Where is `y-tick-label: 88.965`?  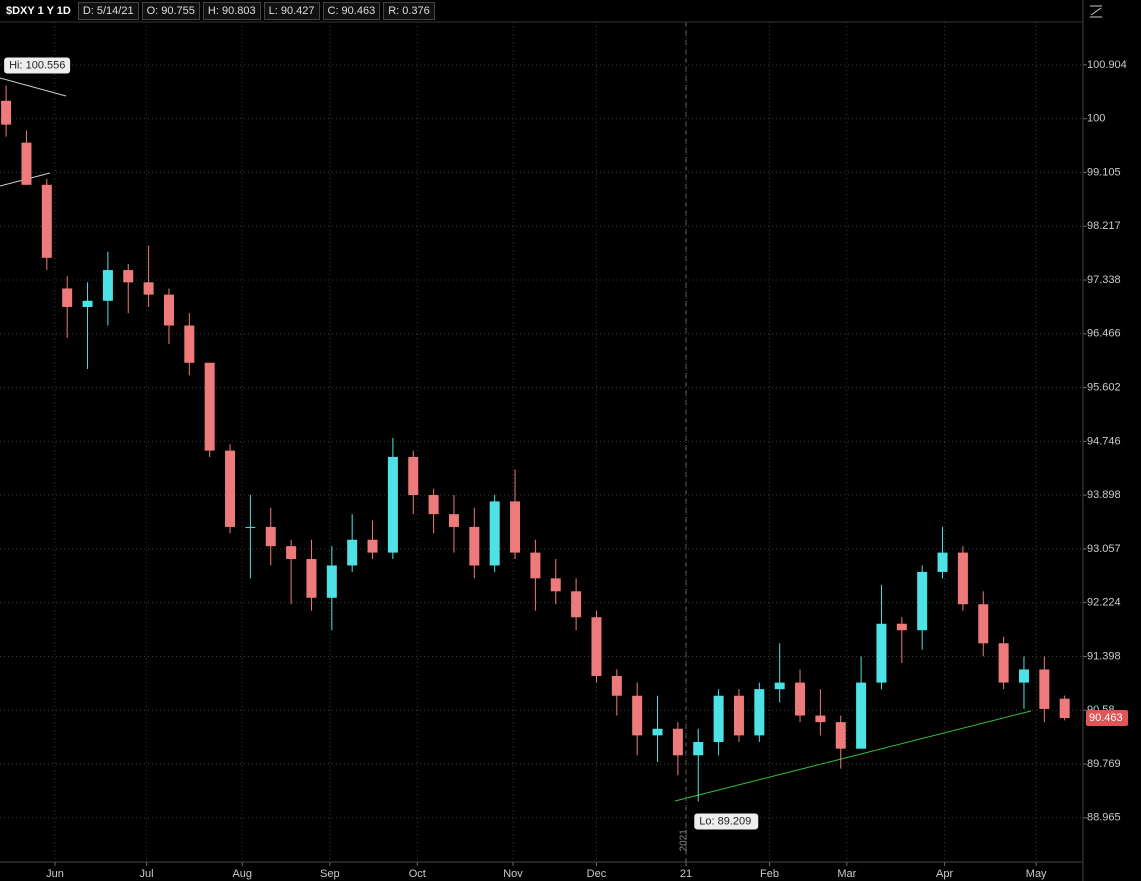 y-tick-label: 88.965 is located at coordinates (1104, 818).